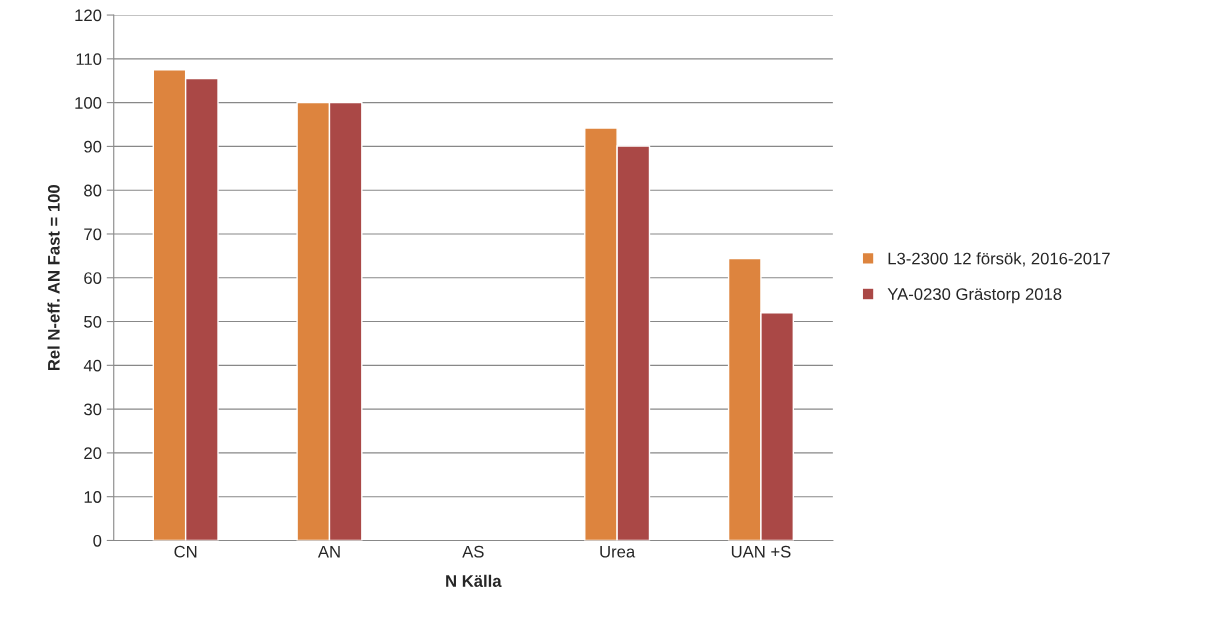  I want to click on x-tick-label: AS, so click(473, 551).